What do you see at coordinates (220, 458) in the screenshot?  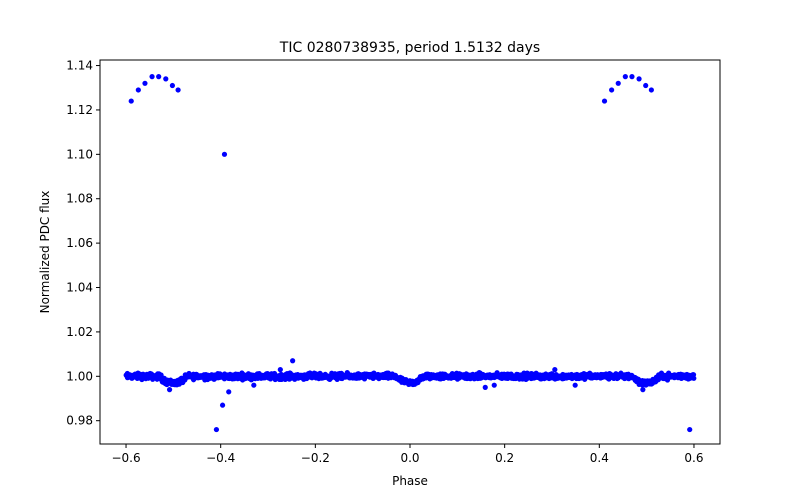 I see `x-tick-label: −0.4` at bounding box center [220, 458].